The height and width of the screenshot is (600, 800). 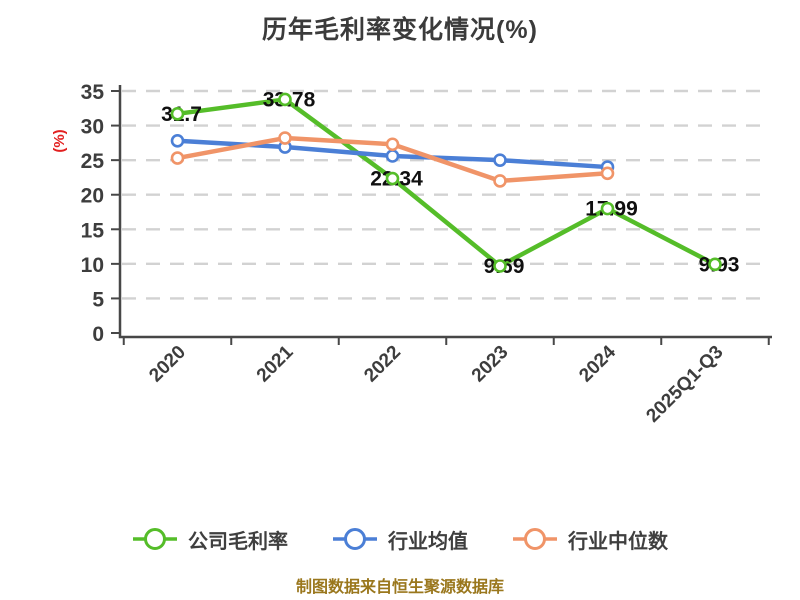 What do you see at coordinates (684, 384) in the screenshot?
I see `x-tick-label: 2025Q1-Q3` at bounding box center [684, 384].